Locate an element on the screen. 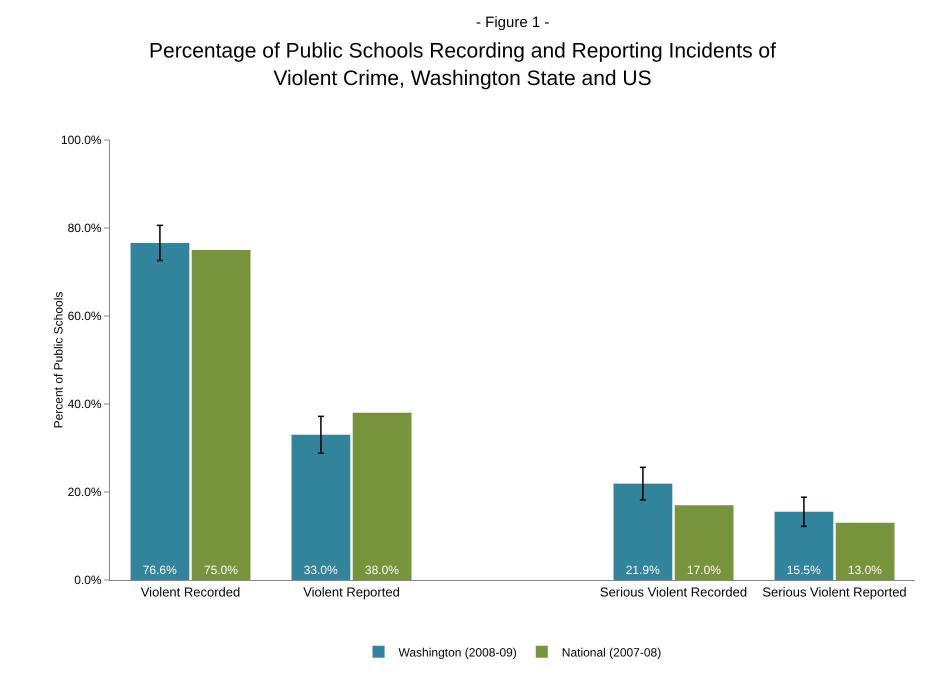 The width and height of the screenshot is (925, 676). data-label: 33.0% is located at coordinates (321, 570).